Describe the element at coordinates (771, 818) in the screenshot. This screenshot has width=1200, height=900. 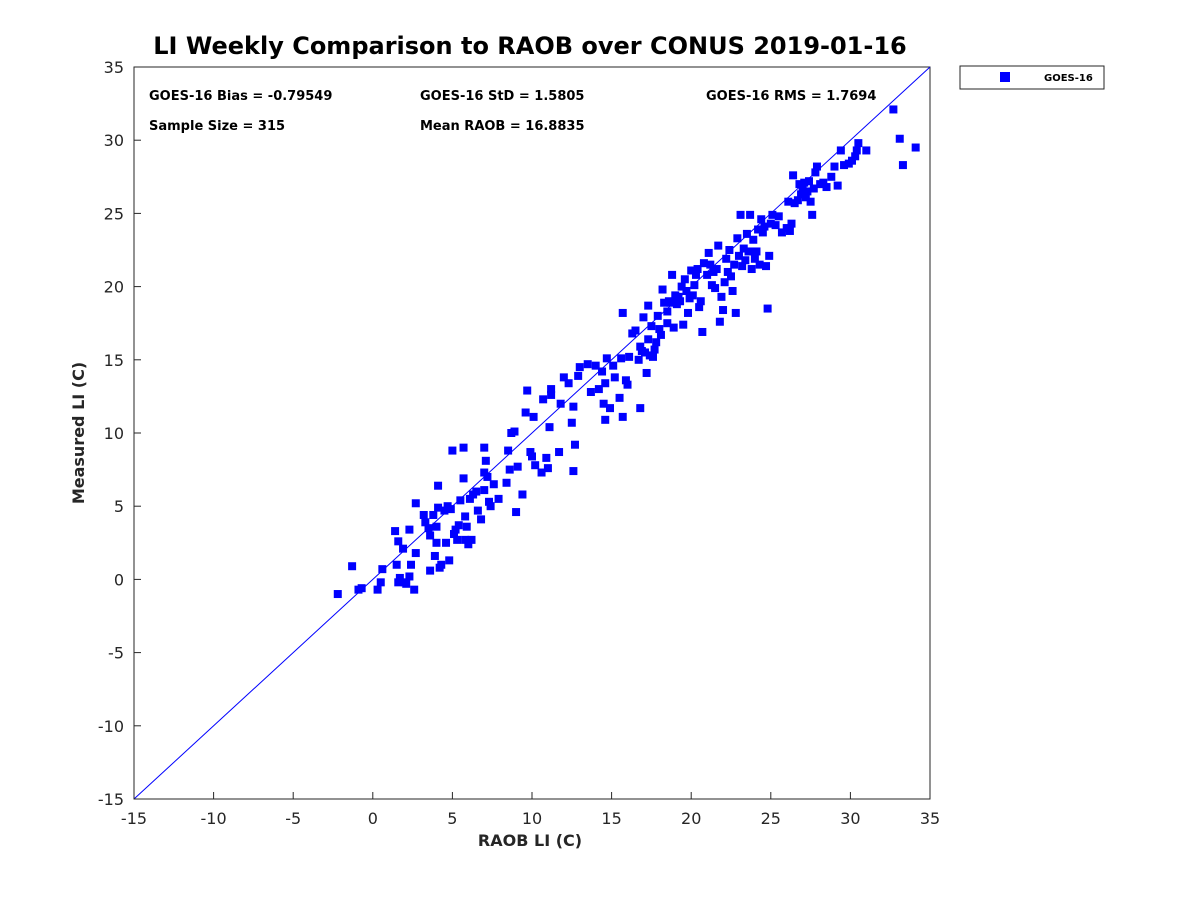
I see `x-tick-label: 25` at that location.